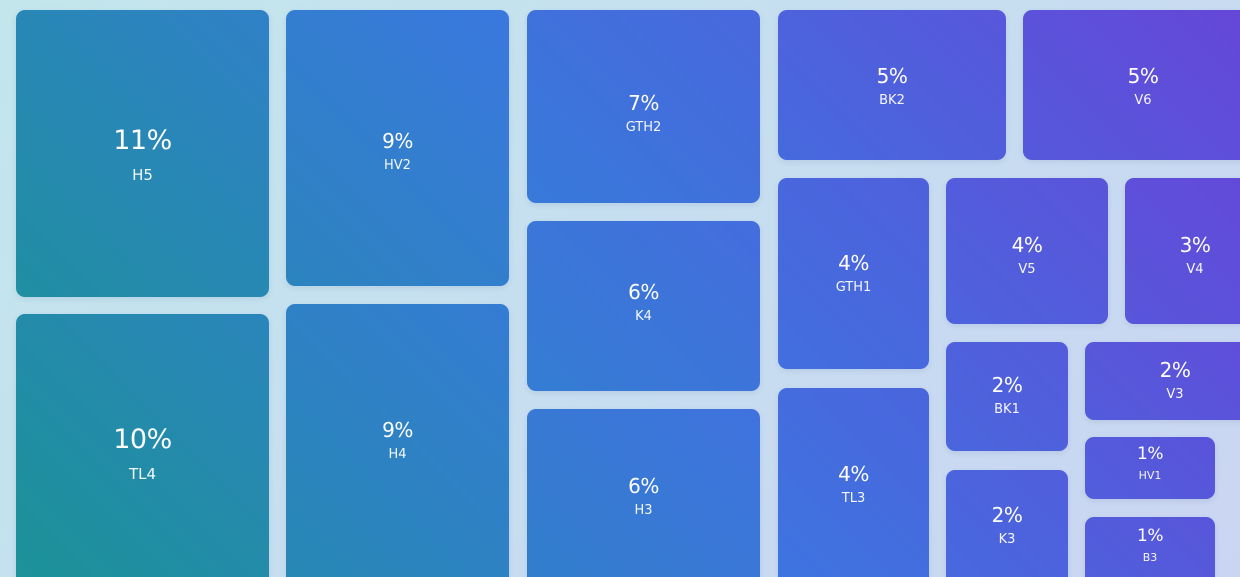  What do you see at coordinates (1143, 76) in the screenshot?
I see `tile-value-v6: 5%` at bounding box center [1143, 76].